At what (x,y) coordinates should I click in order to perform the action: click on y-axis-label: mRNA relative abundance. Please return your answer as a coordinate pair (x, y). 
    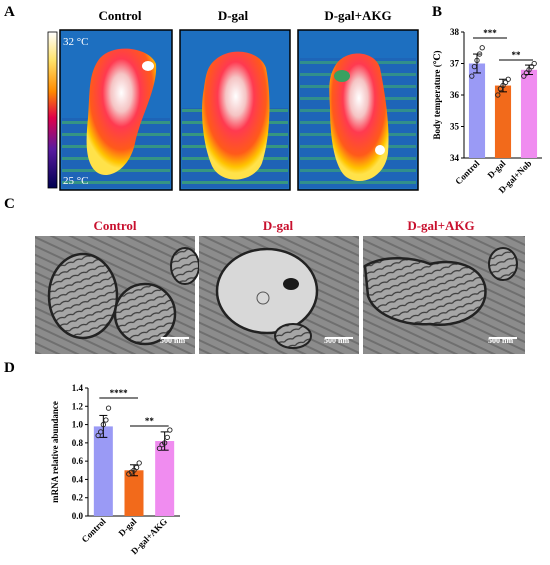
    Looking at the image, I should click on (55, 452).